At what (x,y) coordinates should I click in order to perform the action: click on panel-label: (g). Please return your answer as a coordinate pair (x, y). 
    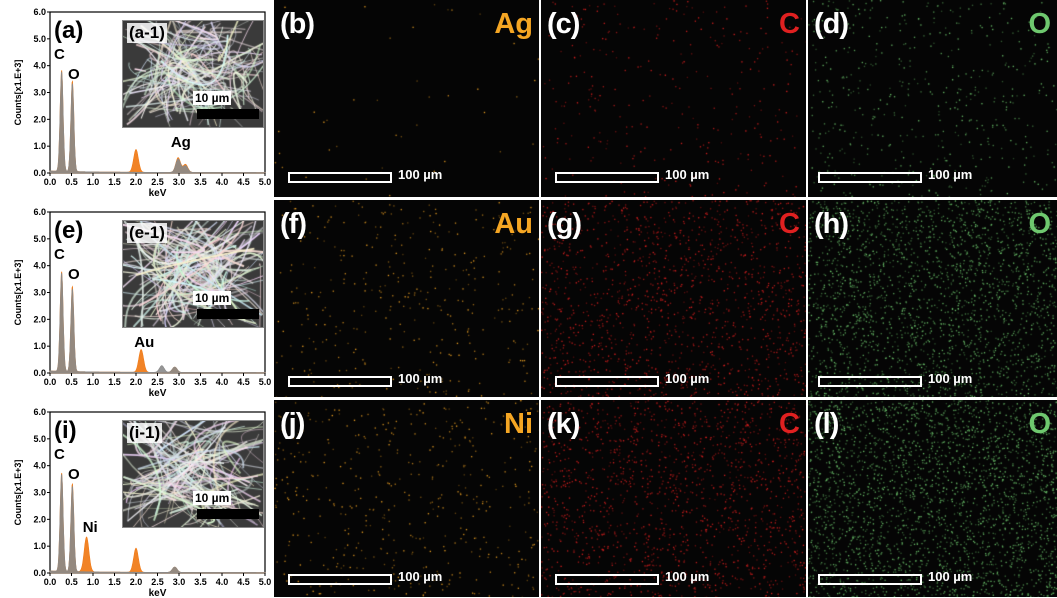
    Looking at the image, I should click on (564, 224).